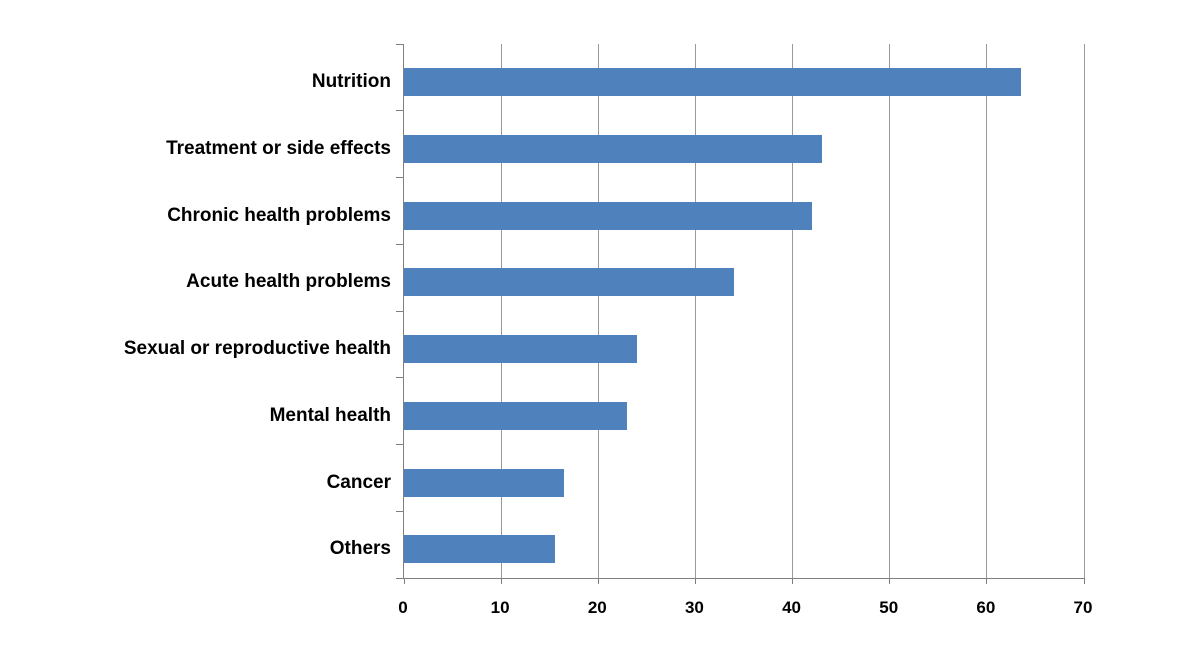  What do you see at coordinates (257, 348) in the screenshot?
I see `category-label: Sexual or reproductive health` at bounding box center [257, 348].